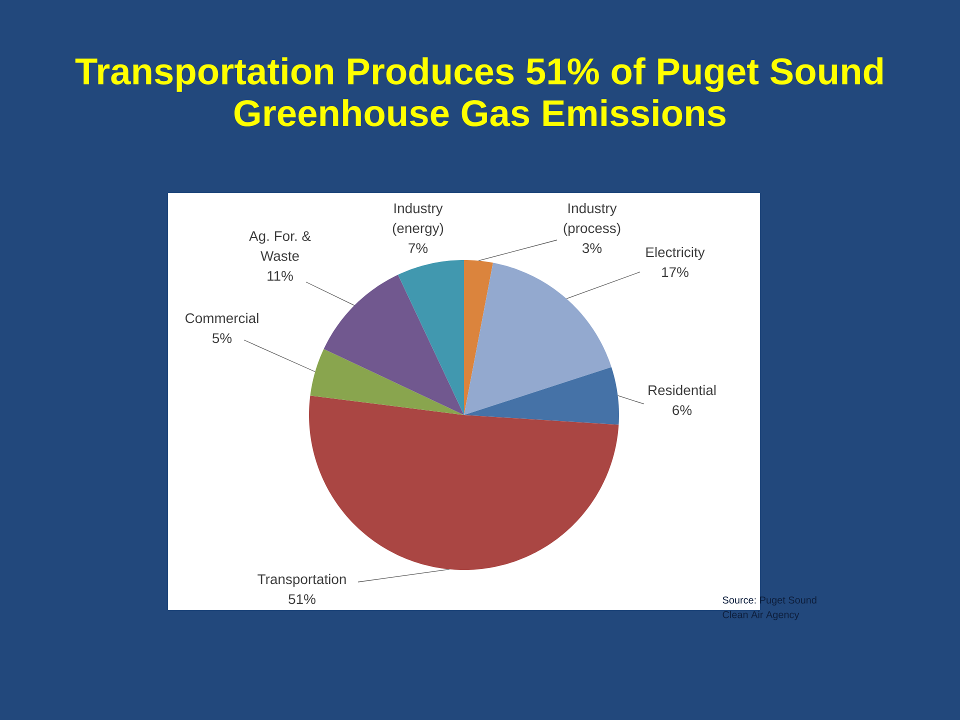  I want to click on data-label: 11%, so click(280, 276).